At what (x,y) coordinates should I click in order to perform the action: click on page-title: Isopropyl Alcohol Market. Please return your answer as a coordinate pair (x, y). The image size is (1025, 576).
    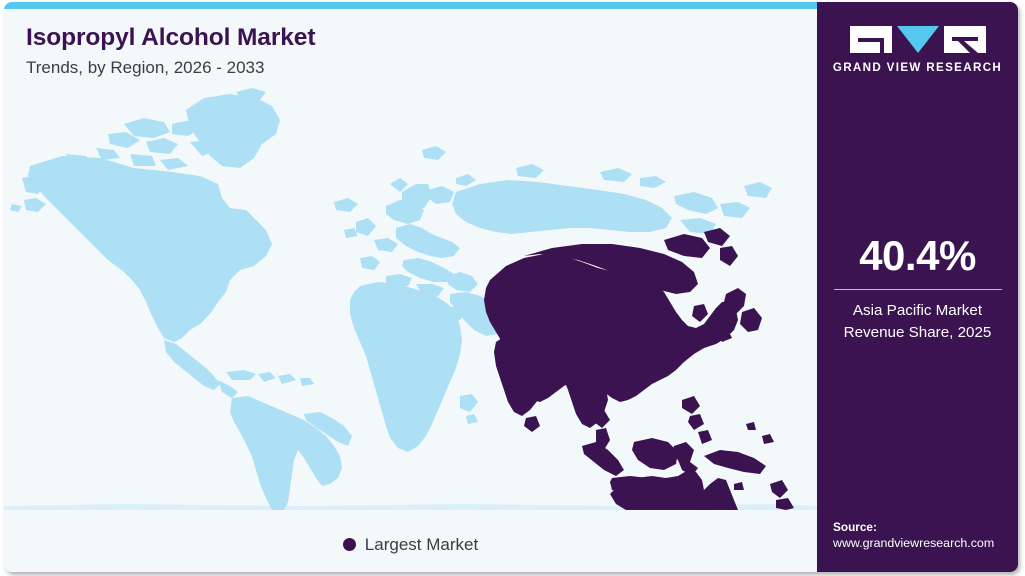
    Looking at the image, I should click on (171, 37).